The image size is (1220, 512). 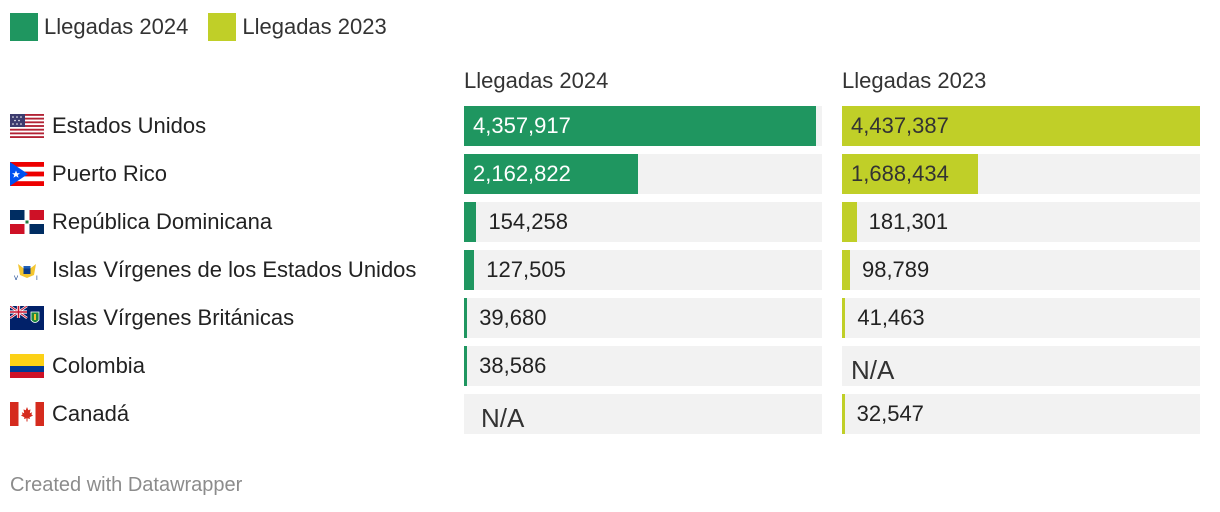 I want to click on category-name: Estados Unidos, so click(x=129, y=125).